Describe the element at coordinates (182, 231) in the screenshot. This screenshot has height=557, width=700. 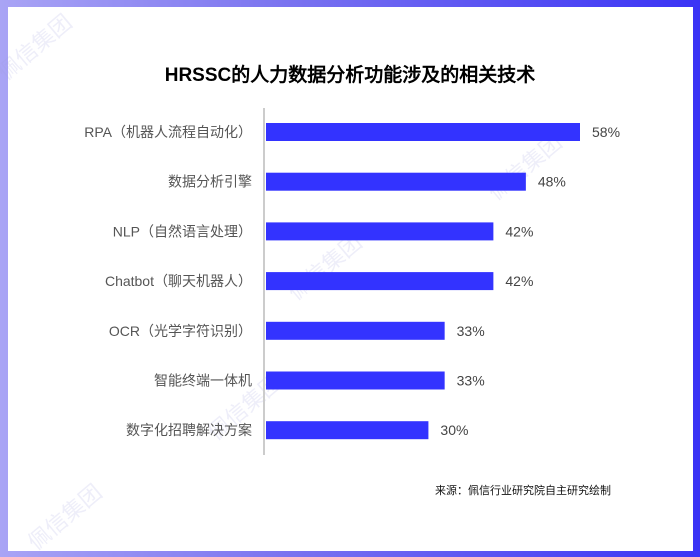
I see `category-label: NLP（自然语言处理）` at that location.